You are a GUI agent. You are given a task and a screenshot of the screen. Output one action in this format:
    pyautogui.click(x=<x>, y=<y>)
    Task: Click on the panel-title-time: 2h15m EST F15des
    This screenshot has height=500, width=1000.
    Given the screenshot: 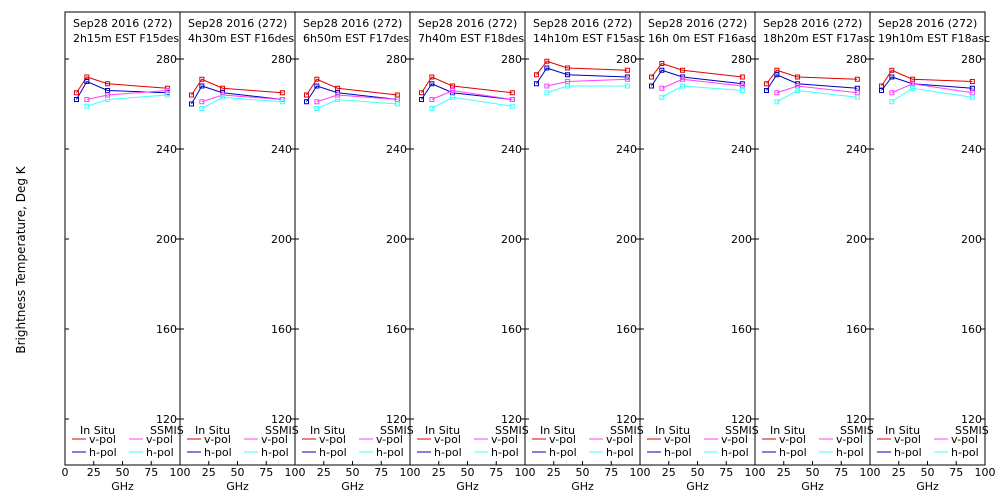 What is the action you would take?
    pyautogui.click(x=126, y=38)
    